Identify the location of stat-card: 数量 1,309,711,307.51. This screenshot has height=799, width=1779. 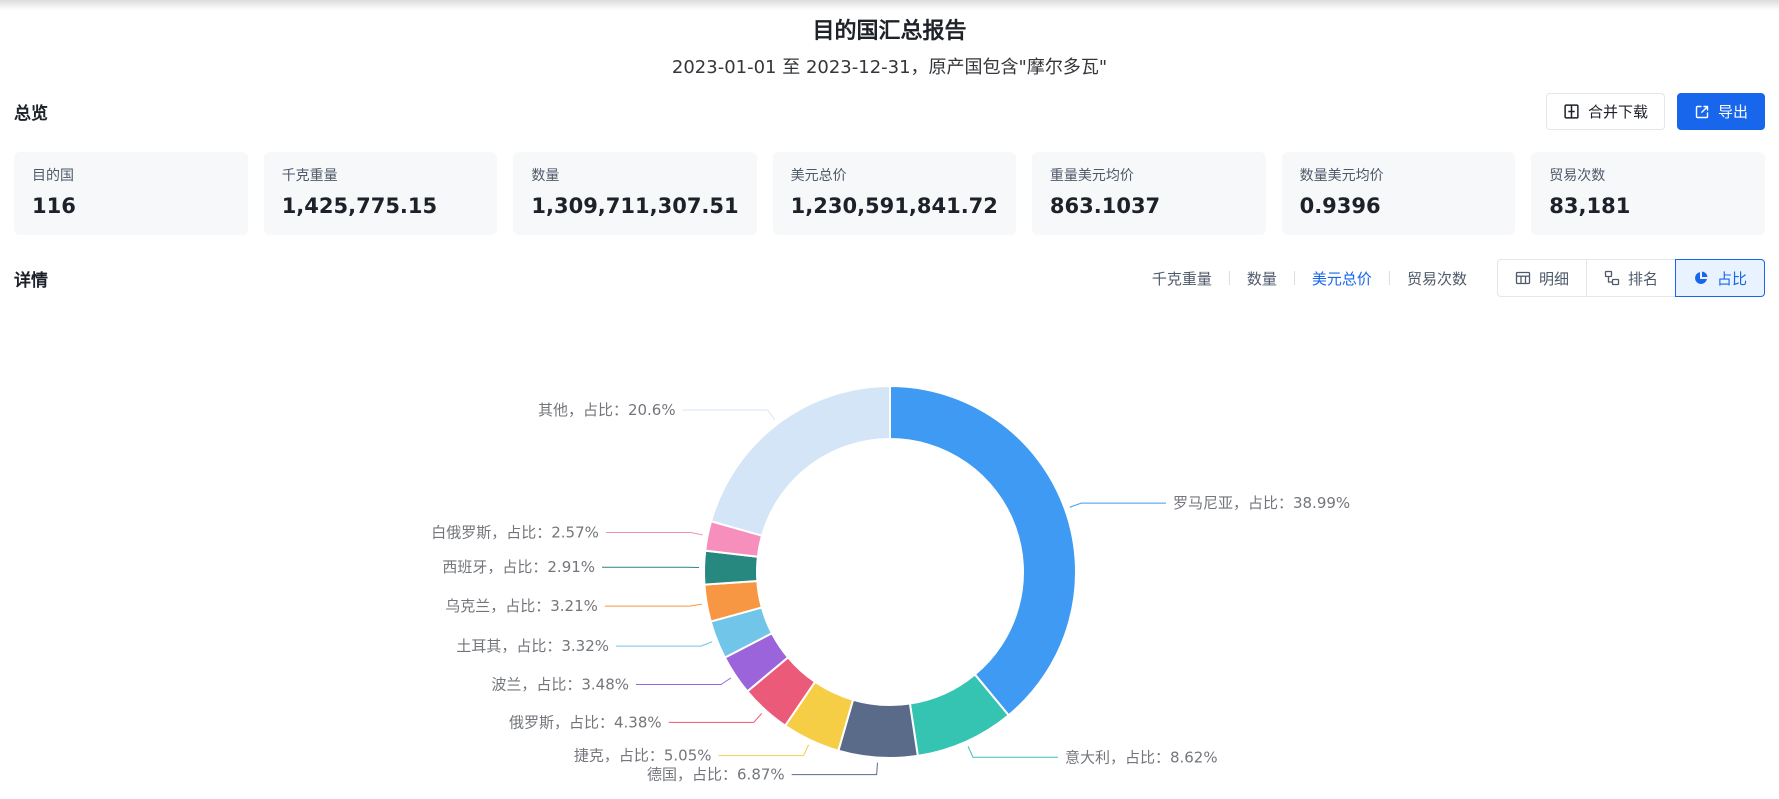
(635, 193).